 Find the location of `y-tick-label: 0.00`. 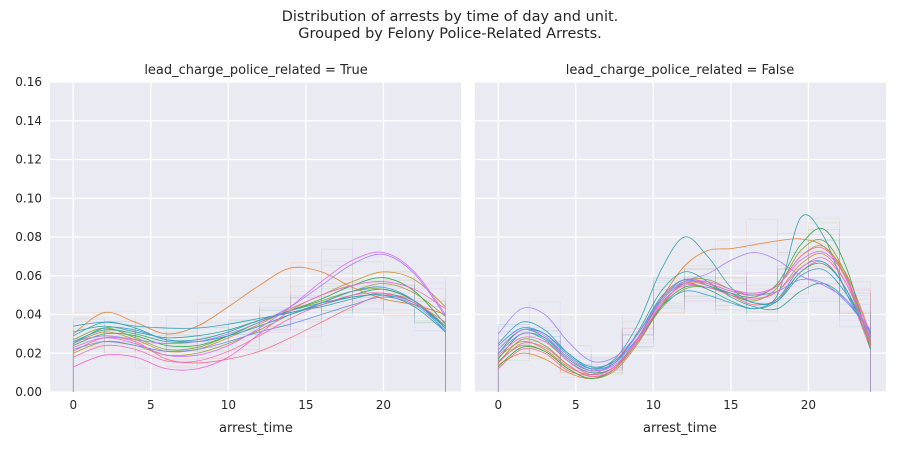

y-tick-label: 0.00 is located at coordinates (28, 392).